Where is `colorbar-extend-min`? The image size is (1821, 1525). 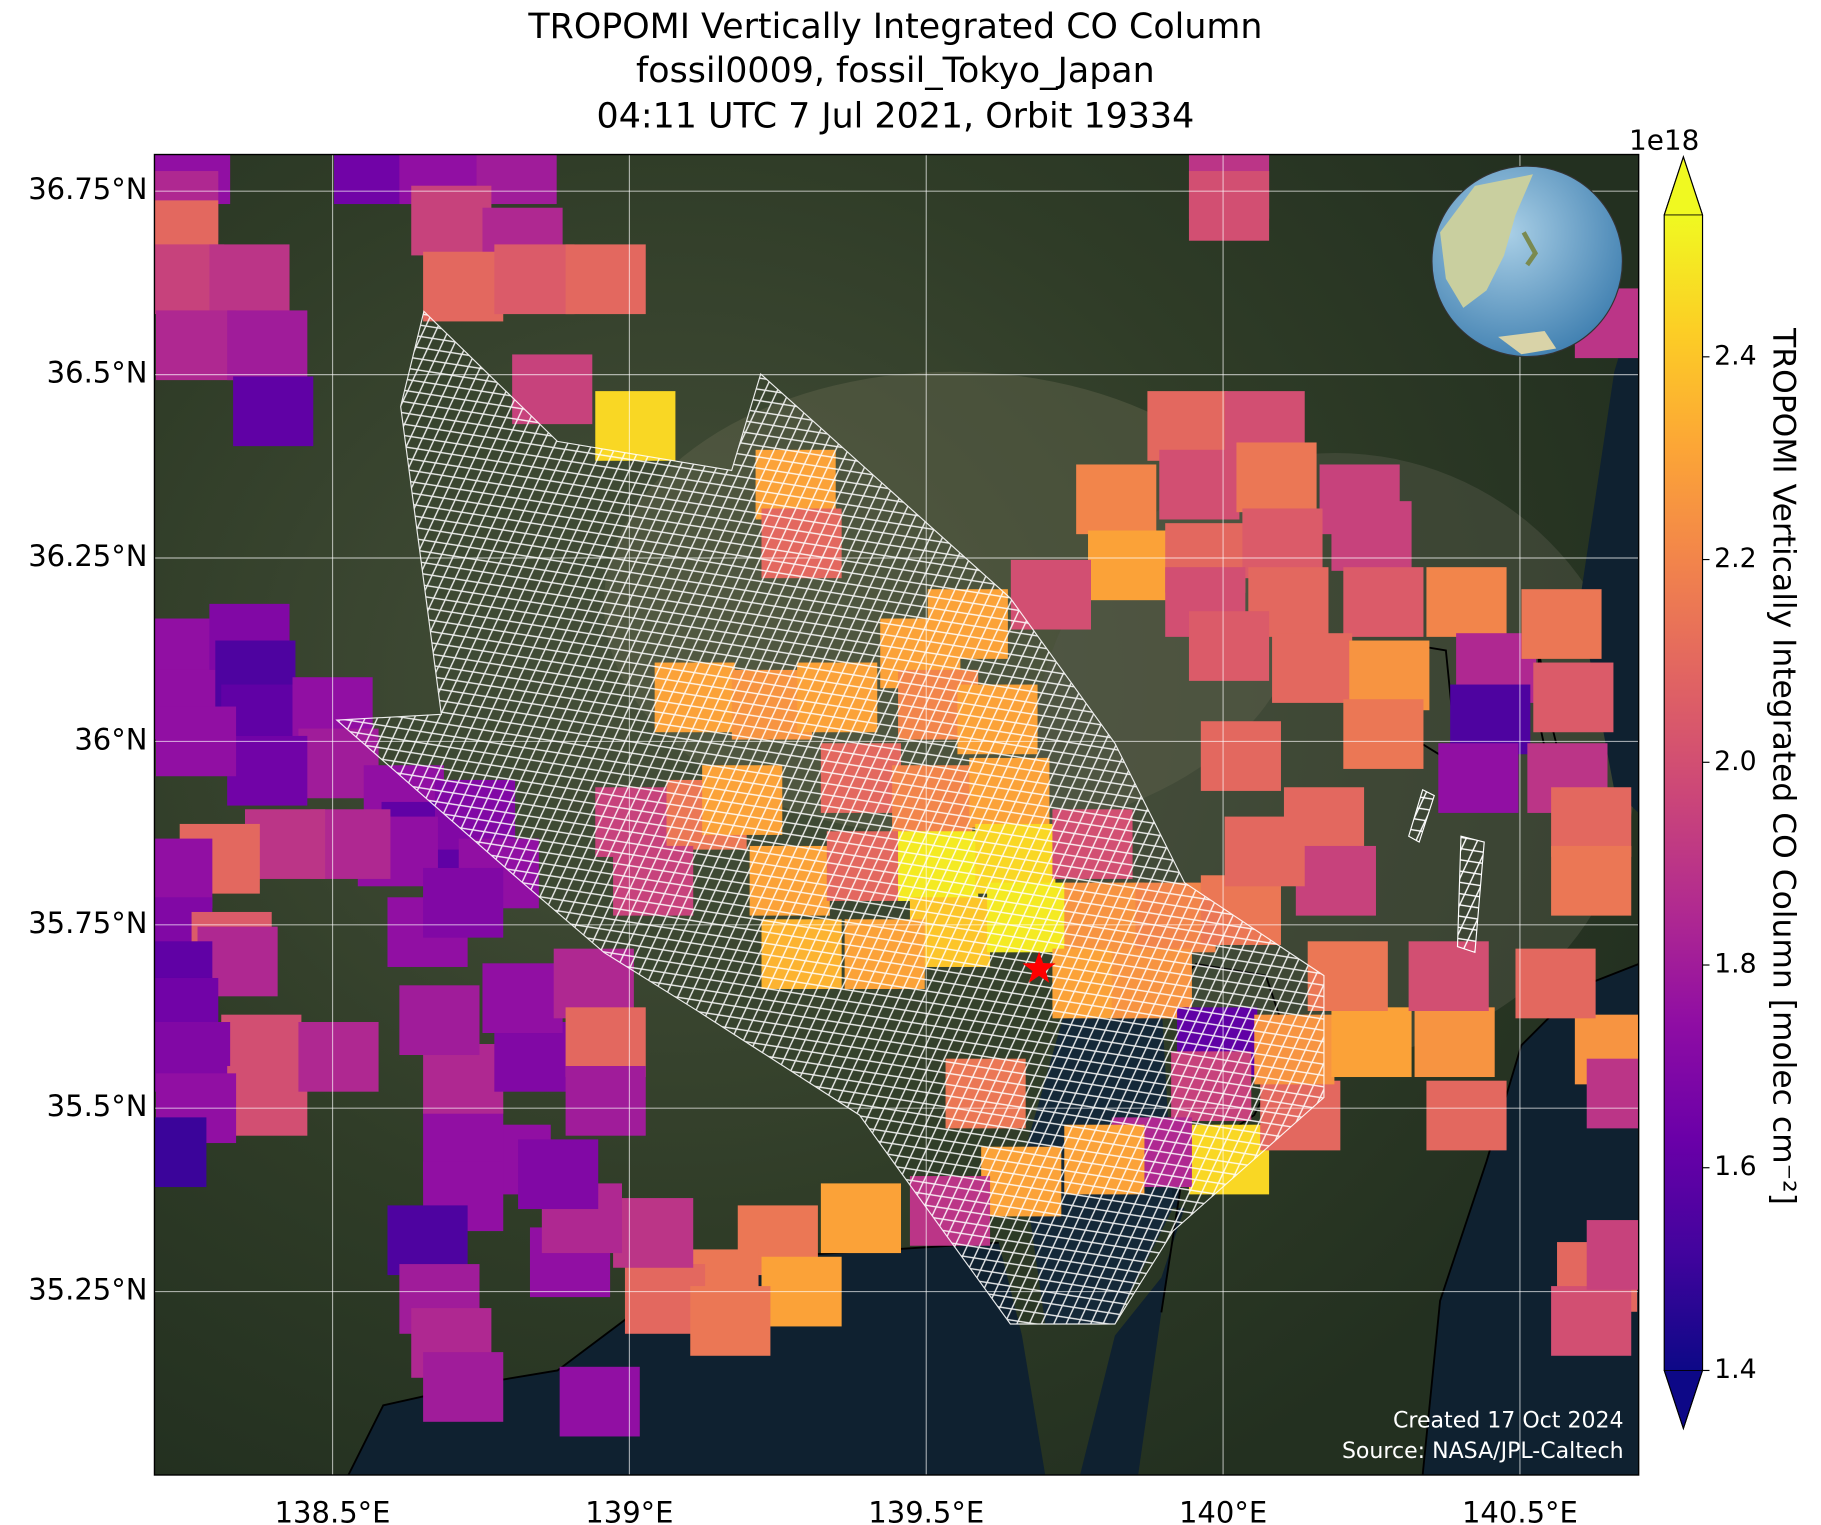
colorbar-extend-min is located at coordinates (1683, 1400).